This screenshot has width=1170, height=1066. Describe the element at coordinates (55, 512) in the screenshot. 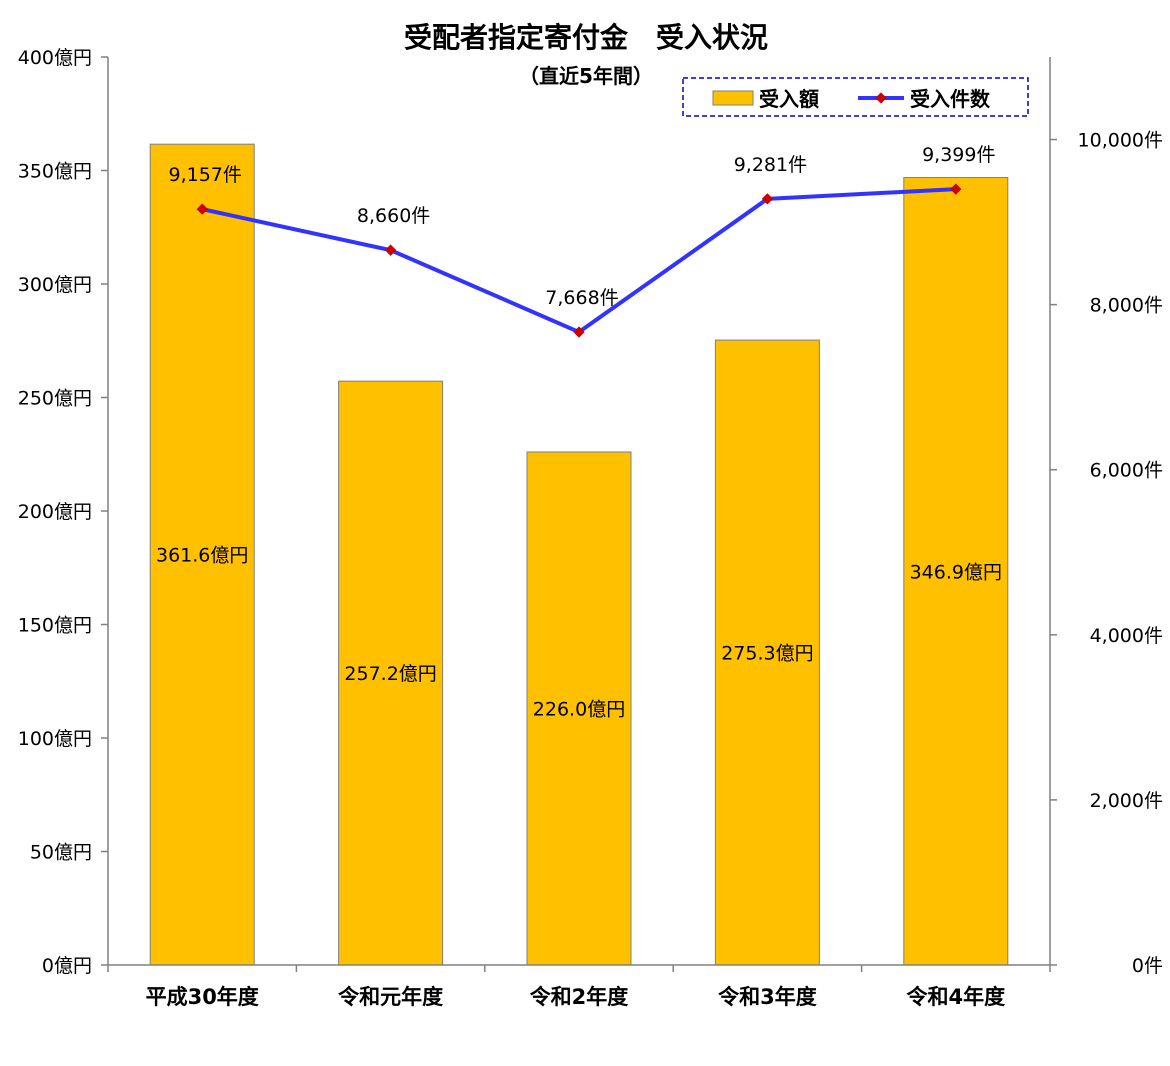

I see `y-left-tick-label: 200億円` at that location.